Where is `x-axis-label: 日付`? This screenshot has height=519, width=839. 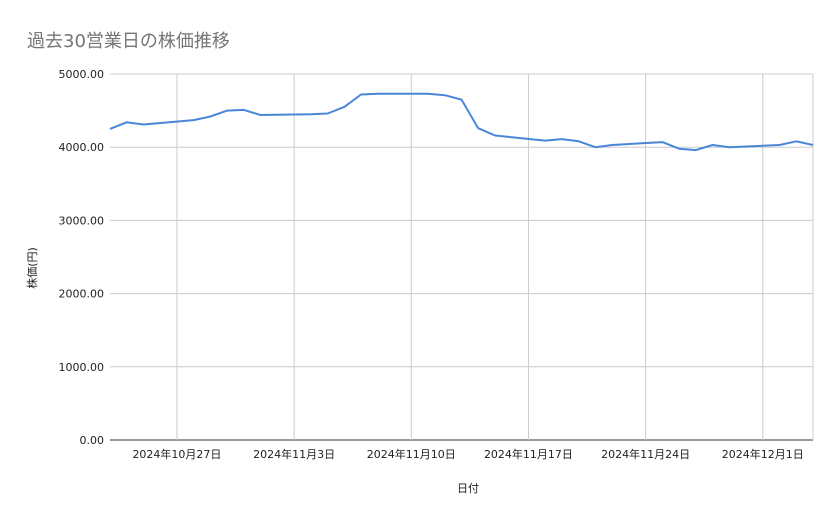 x-axis-label: 日付 is located at coordinates (468, 488).